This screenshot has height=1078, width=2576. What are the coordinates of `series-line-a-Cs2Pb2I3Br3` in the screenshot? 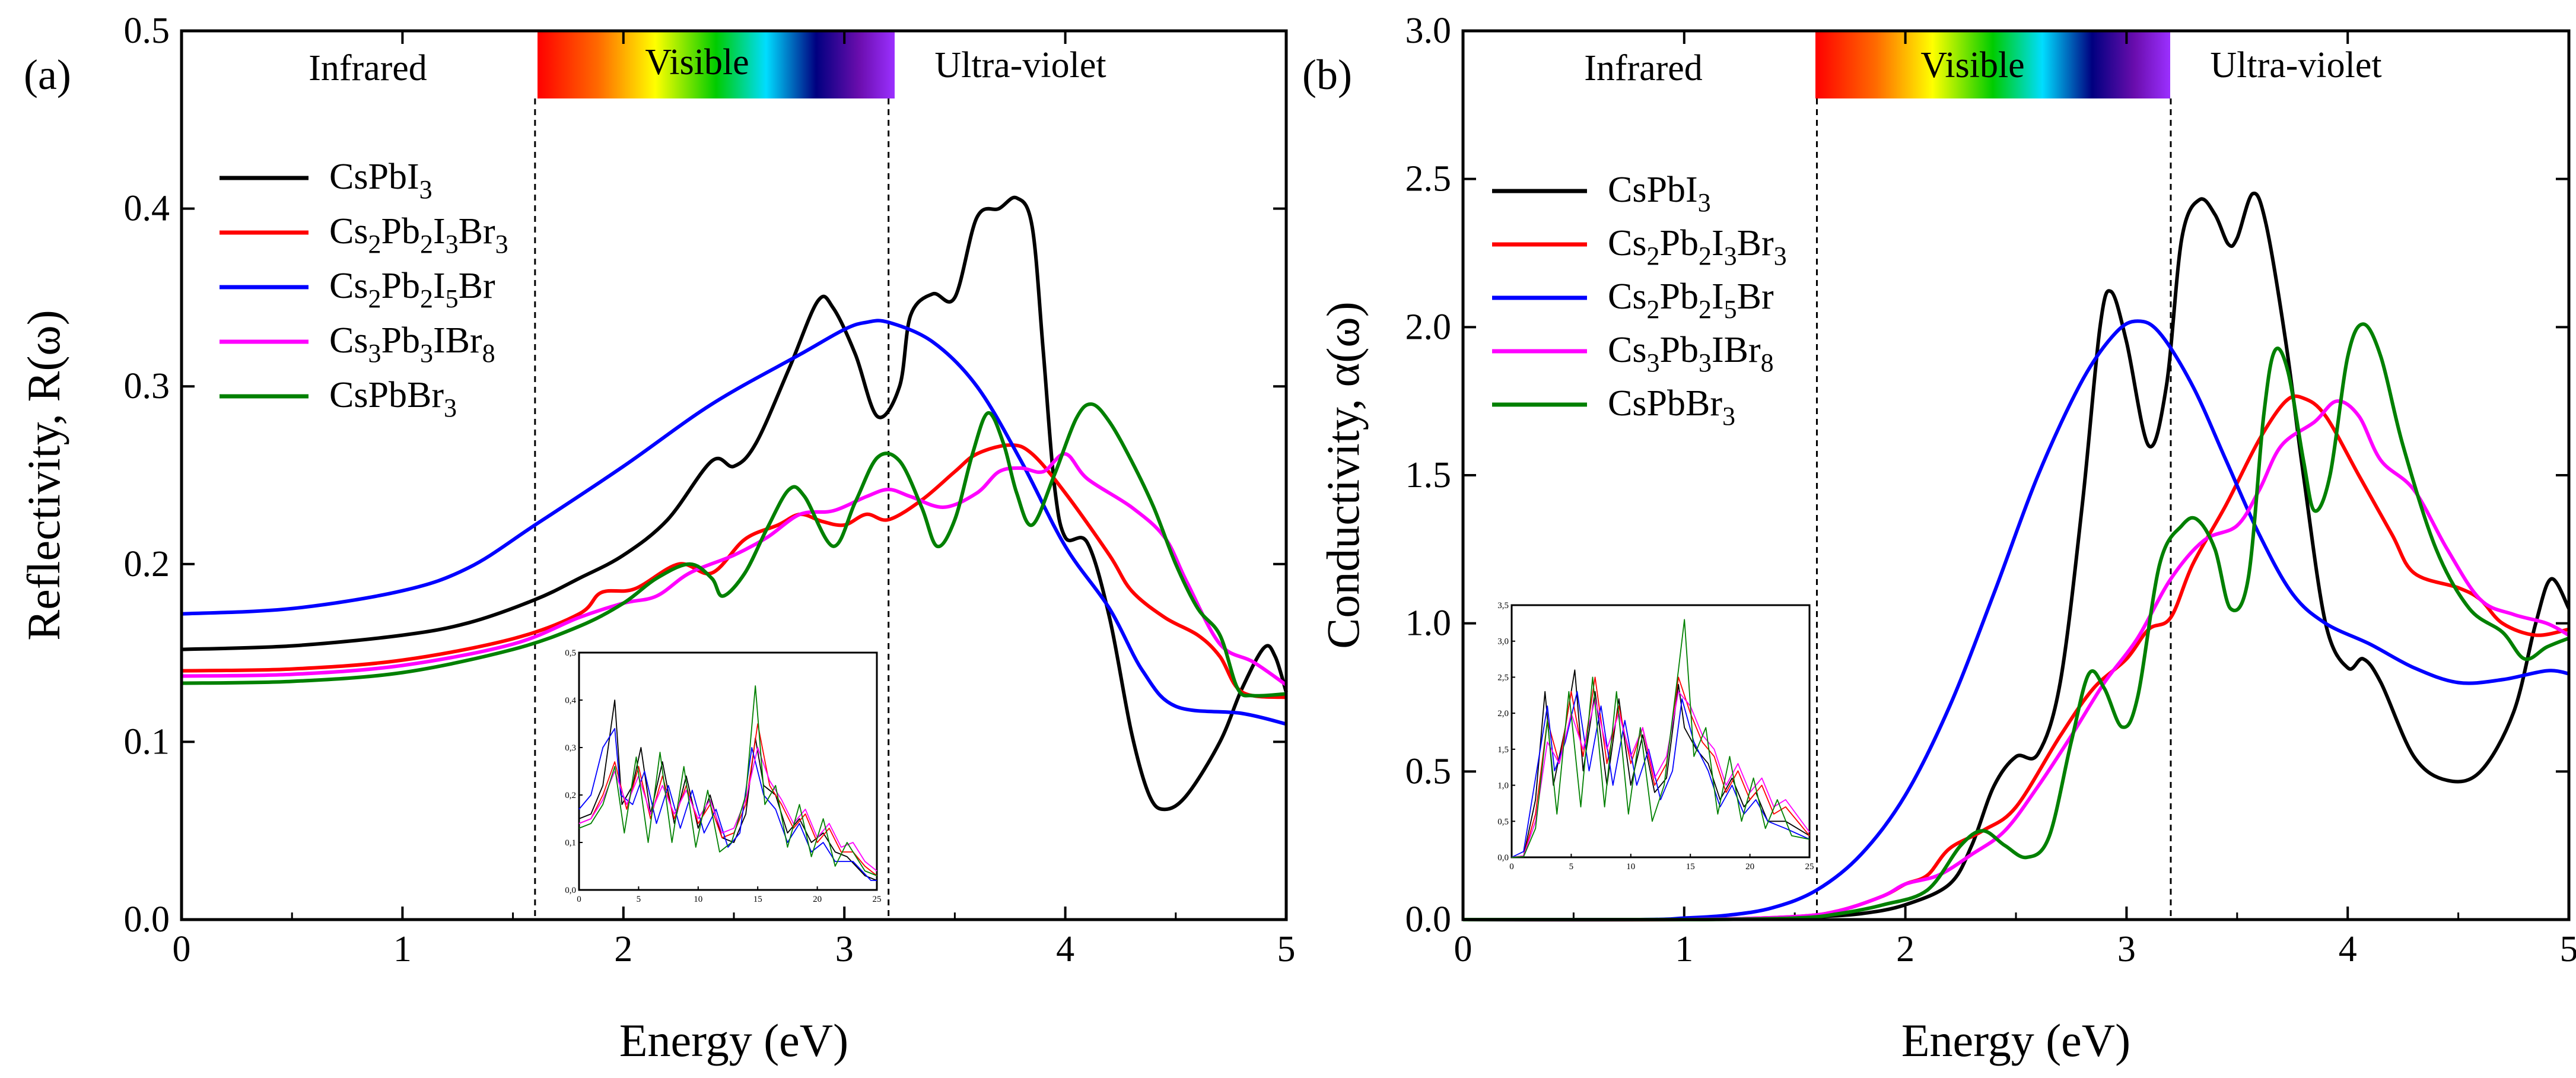 It's located at (734, 571).